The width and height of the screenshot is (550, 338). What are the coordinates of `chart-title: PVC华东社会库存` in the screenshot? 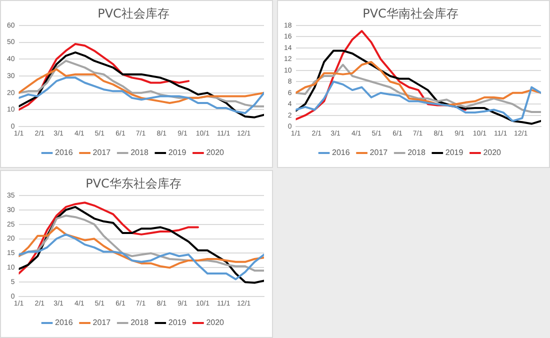 It's located at (134, 183).